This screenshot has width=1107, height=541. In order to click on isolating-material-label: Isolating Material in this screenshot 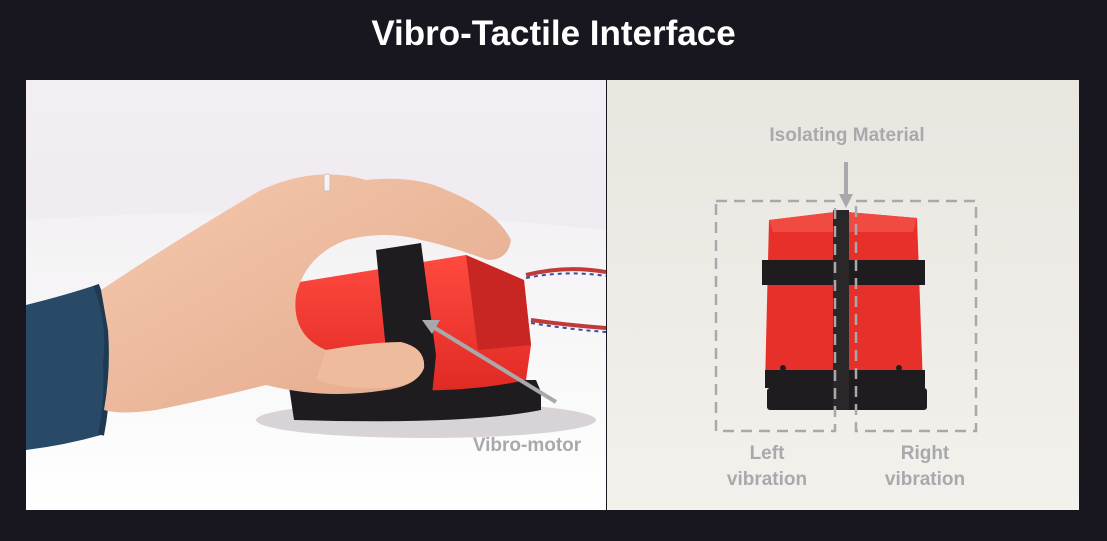, I will do `click(847, 135)`.